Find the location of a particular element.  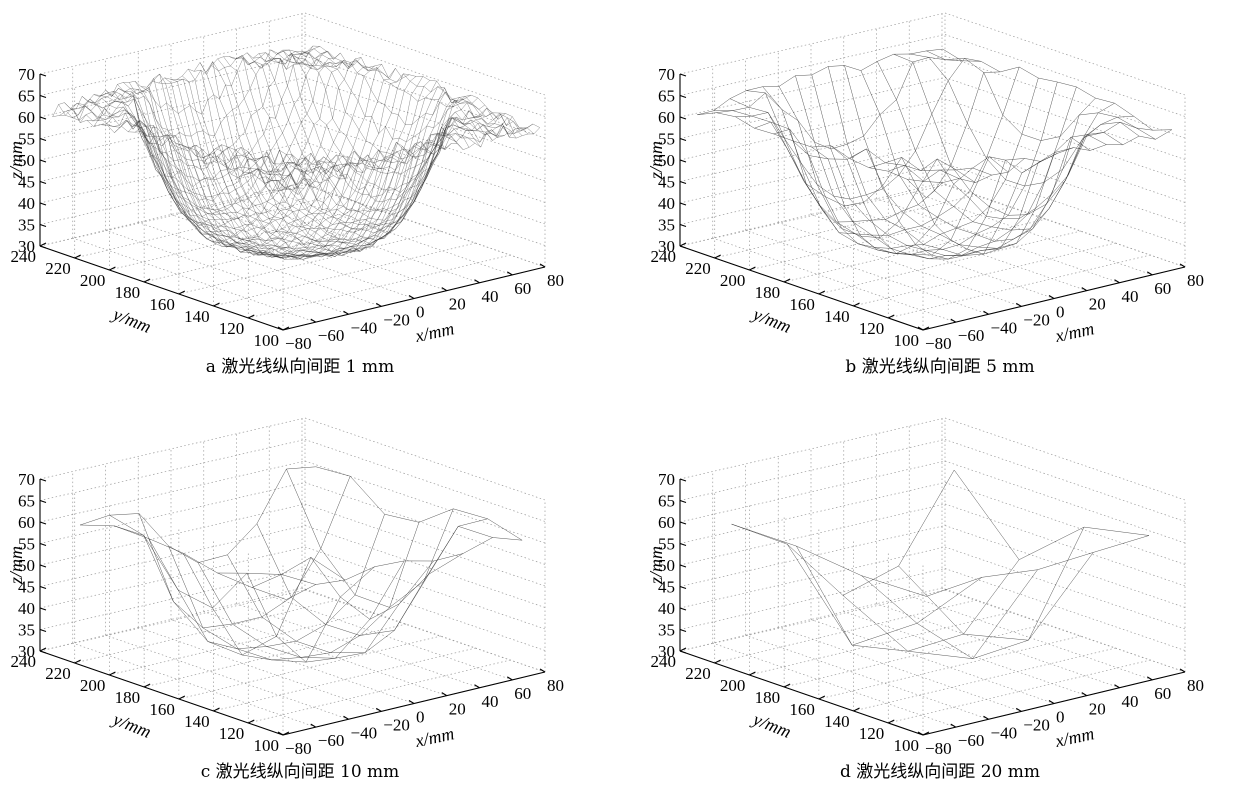

x-tick-label: 0 is located at coordinates (420, 312).